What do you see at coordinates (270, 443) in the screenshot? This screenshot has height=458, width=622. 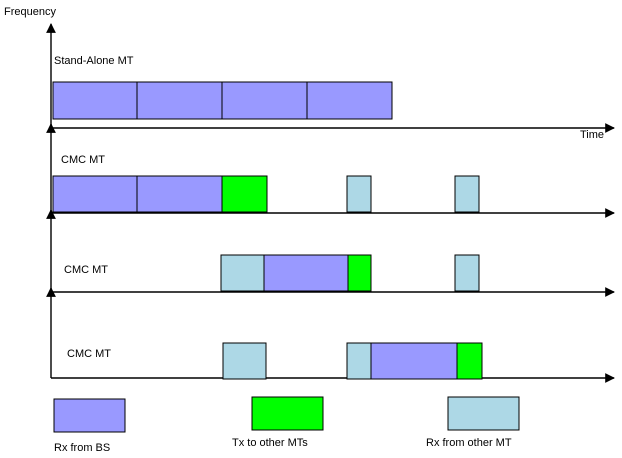 I see `legend-label-tx-to-other-mts: Tx to other MTs` at bounding box center [270, 443].